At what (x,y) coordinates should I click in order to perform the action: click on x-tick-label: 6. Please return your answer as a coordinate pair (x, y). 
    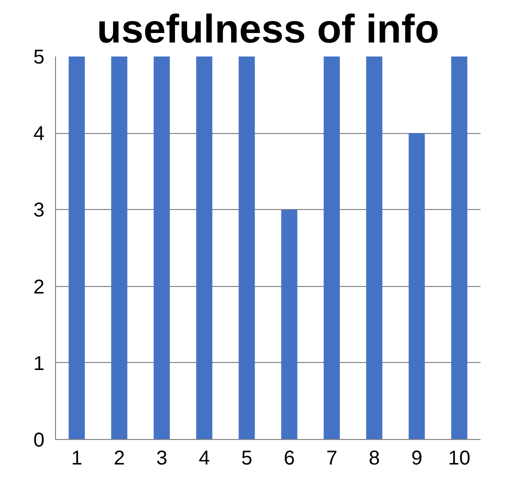
    Looking at the image, I should click on (289, 459).